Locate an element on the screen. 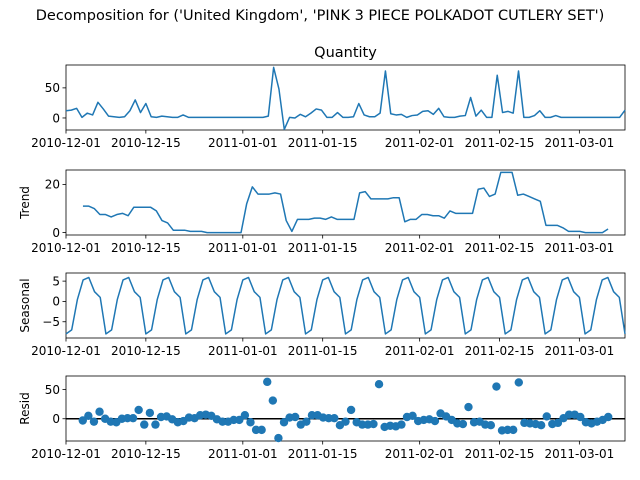 The image size is (640, 480). axes-frame-observed is located at coordinates (345, 97).